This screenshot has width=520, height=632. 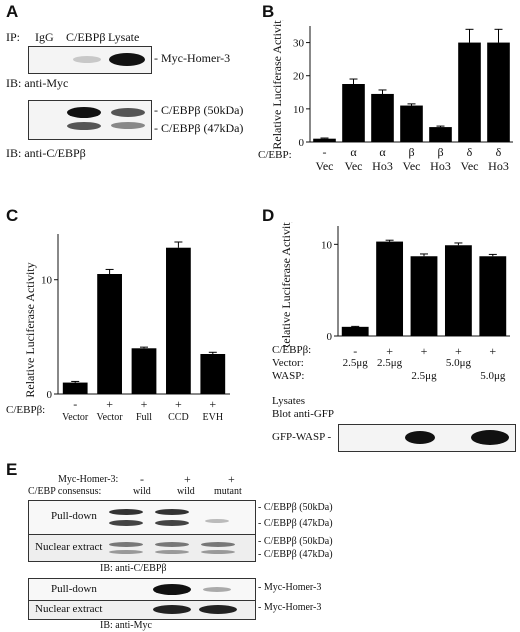 What do you see at coordinates (192, 58) in the screenshot?
I see `blot-a-myc-label: - Myc-Homer-3` at bounding box center [192, 58].